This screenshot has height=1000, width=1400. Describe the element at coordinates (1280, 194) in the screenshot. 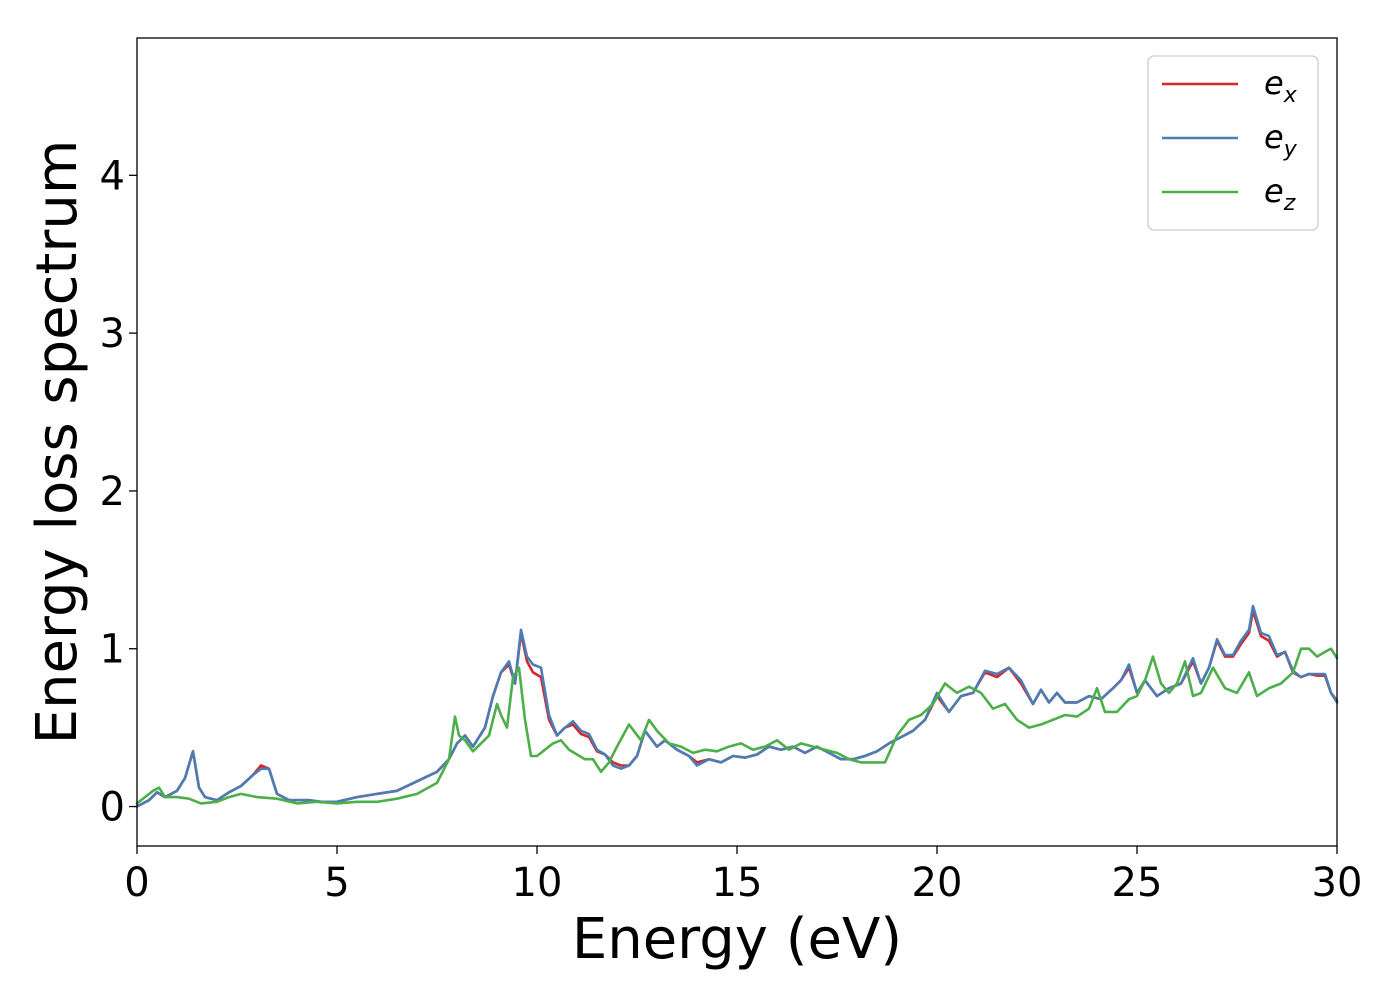

I see `legend-label-z: ez` at that location.